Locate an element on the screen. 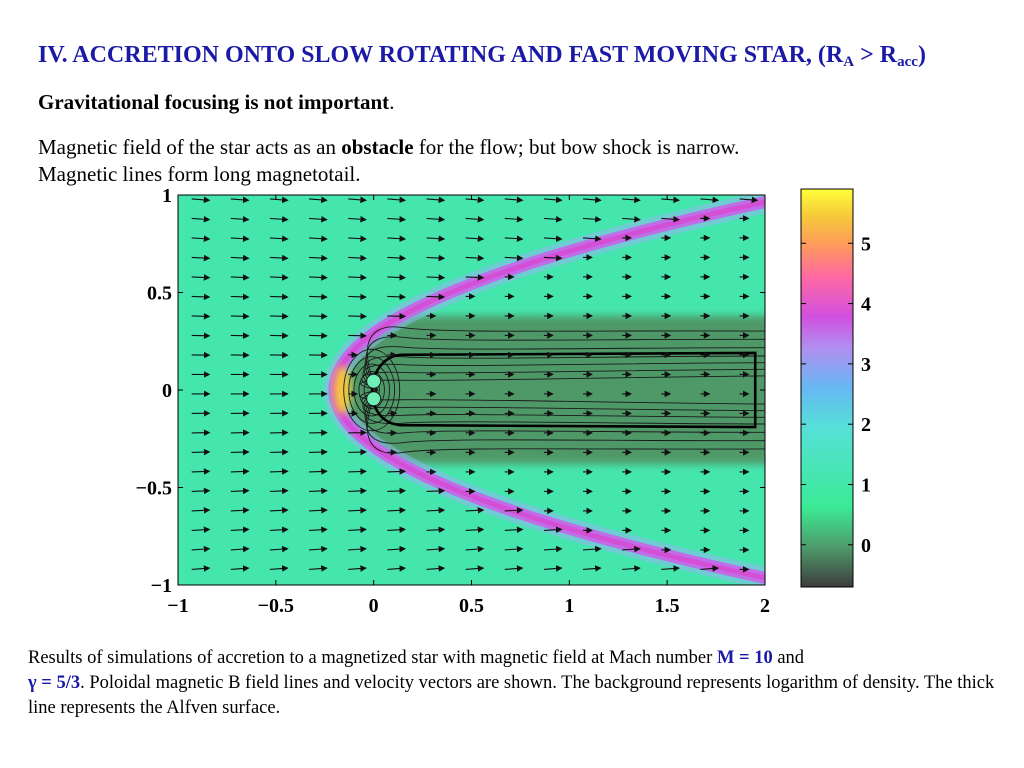 The height and width of the screenshot is (768, 1024). colorbar is located at coordinates (827, 388).